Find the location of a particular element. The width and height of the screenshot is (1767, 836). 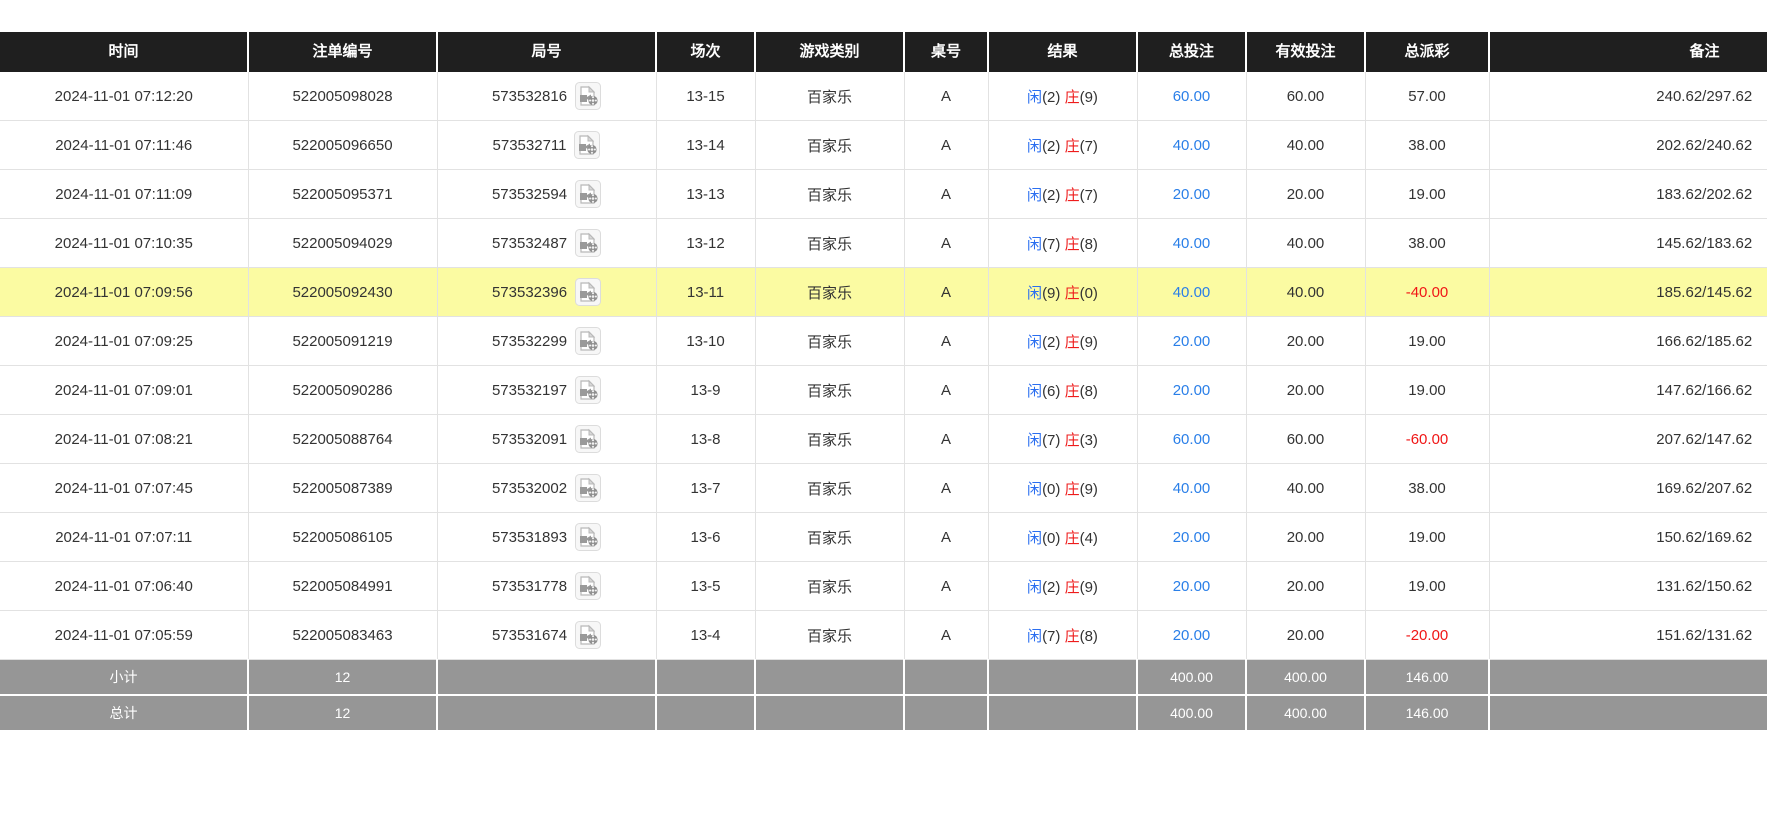

cell-session: 13-5 is located at coordinates (706, 586).